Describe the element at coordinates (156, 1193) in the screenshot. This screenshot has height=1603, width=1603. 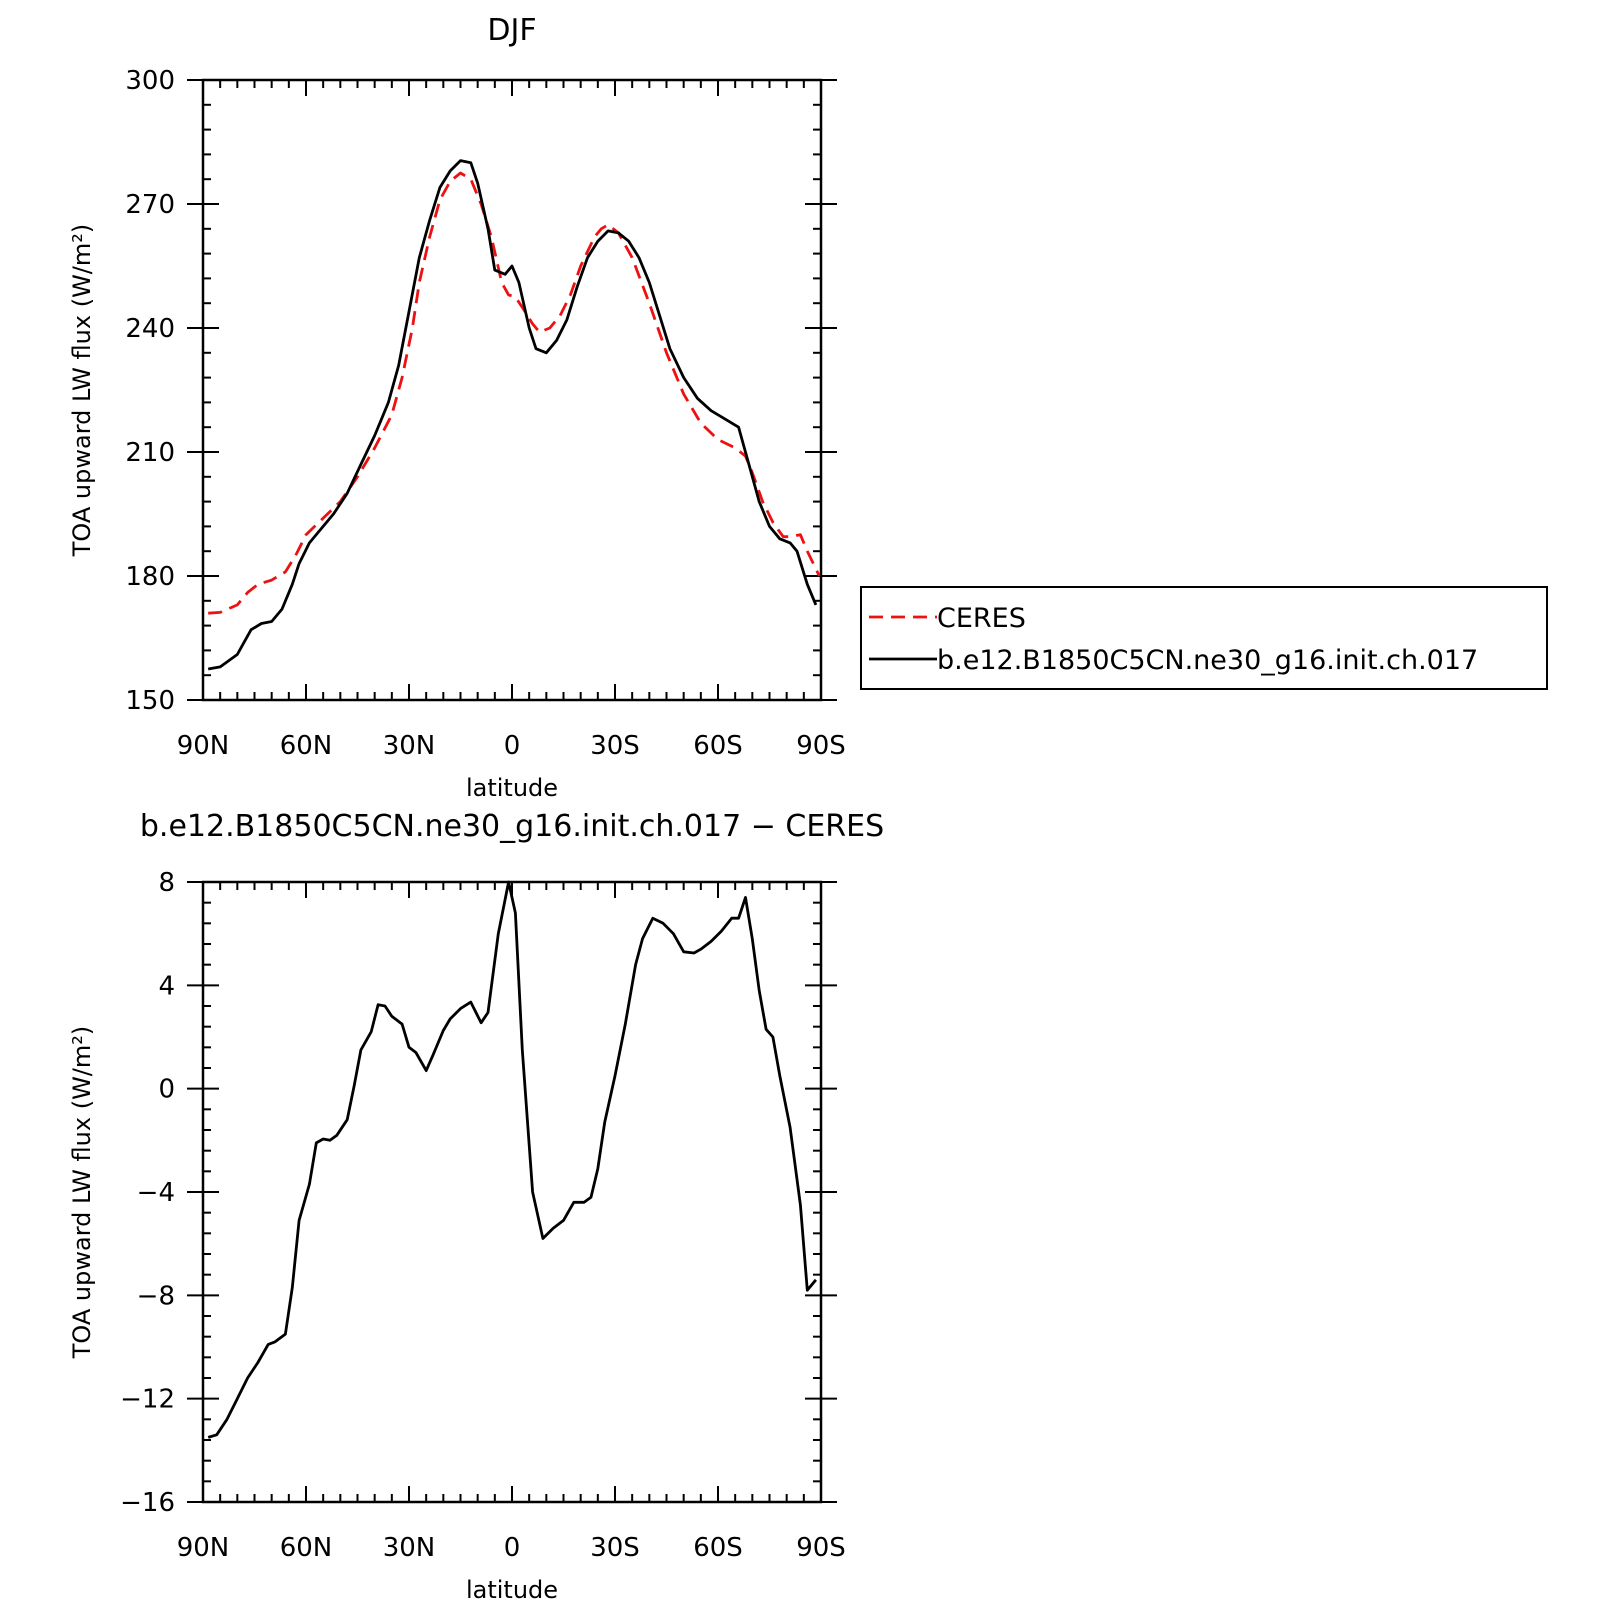
I see `y-tick-label-4: −4` at that location.